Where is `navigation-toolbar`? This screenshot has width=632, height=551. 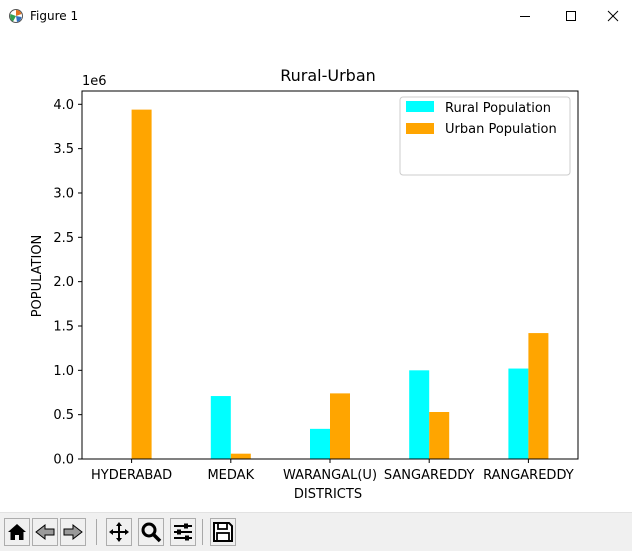
navigation-toolbar is located at coordinates (316, 531).